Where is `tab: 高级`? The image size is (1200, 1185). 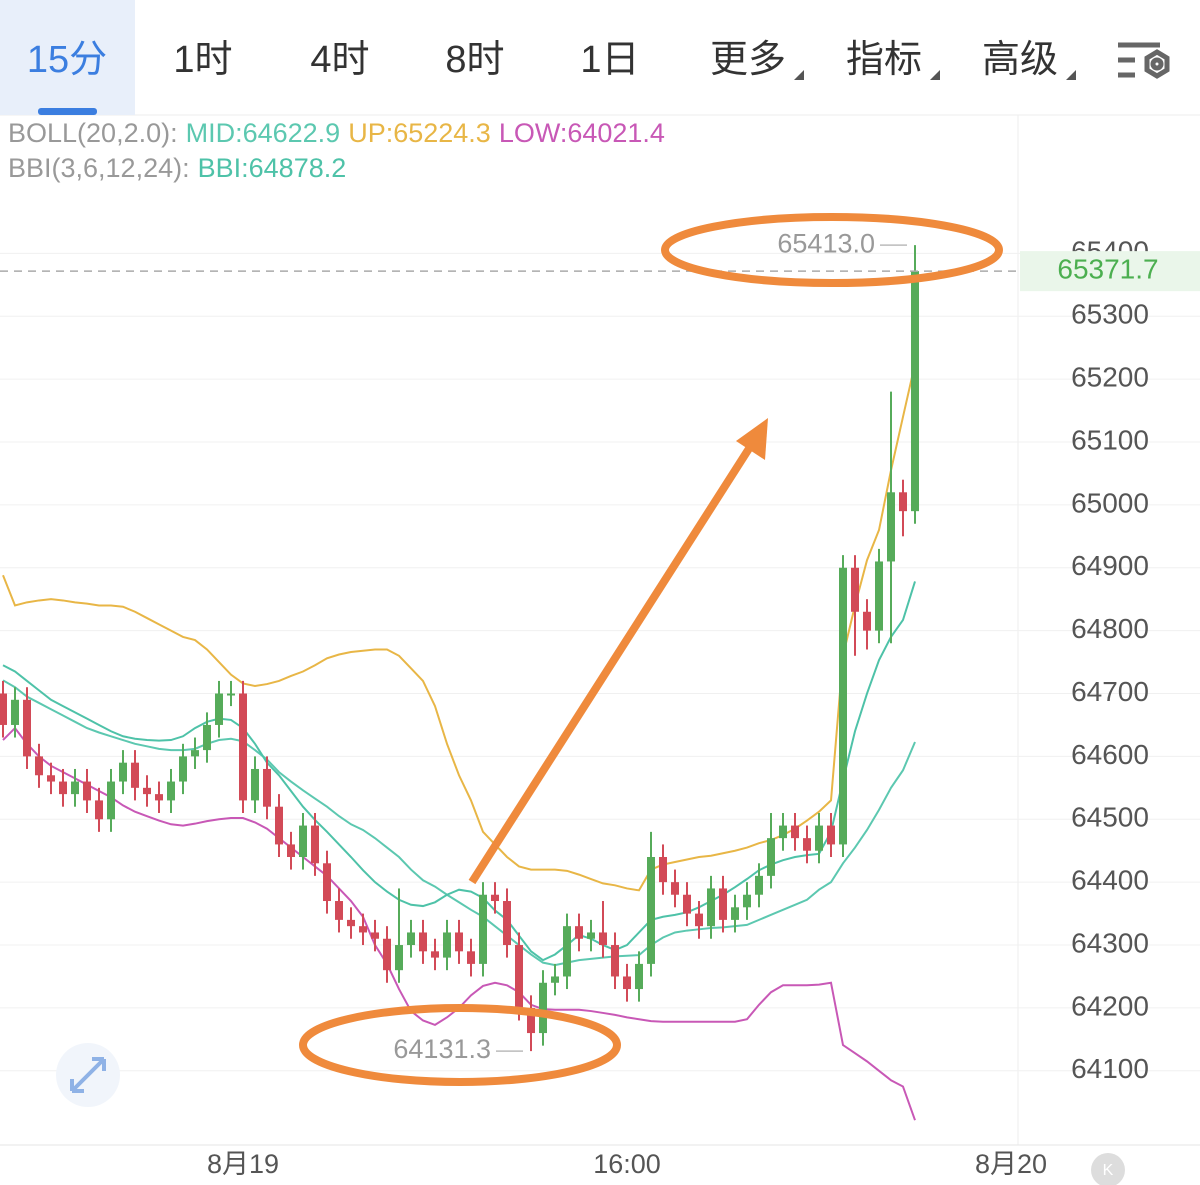 tab: 高级 is located at coordinates (1020, 60).